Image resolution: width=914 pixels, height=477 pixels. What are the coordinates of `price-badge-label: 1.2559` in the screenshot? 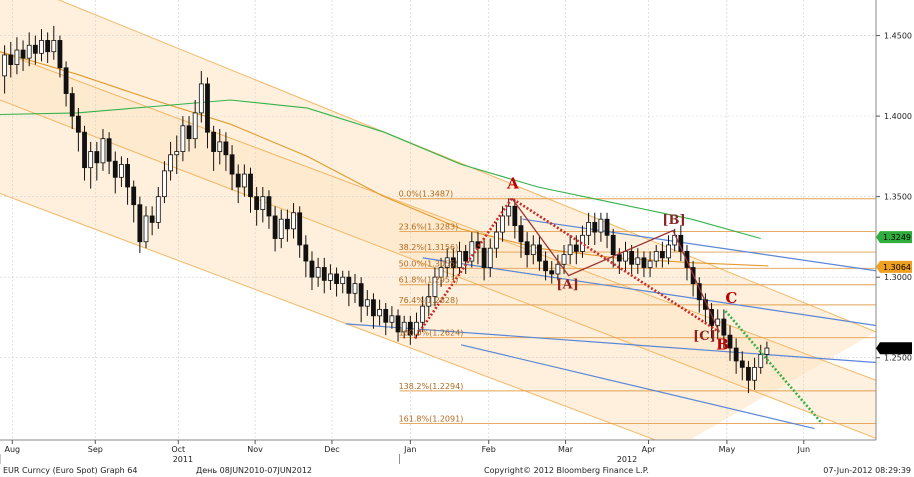 It's located at (897, 348).